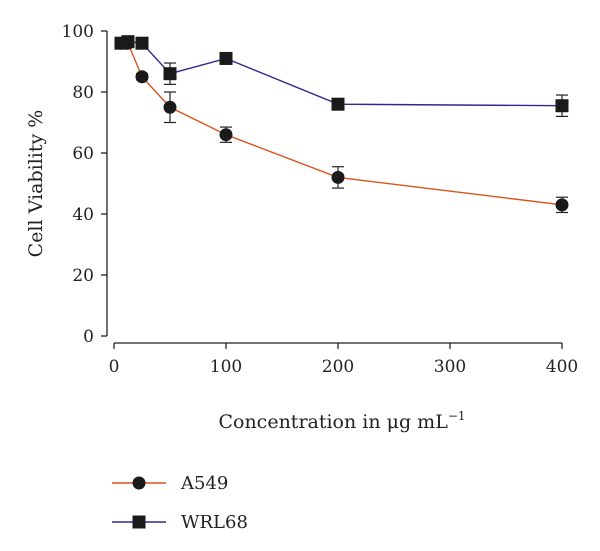 The image size is (600, 551). Describe the element at coordinates (114, 367) in the screenshot. I see `x-tick-label: 0` at that location.